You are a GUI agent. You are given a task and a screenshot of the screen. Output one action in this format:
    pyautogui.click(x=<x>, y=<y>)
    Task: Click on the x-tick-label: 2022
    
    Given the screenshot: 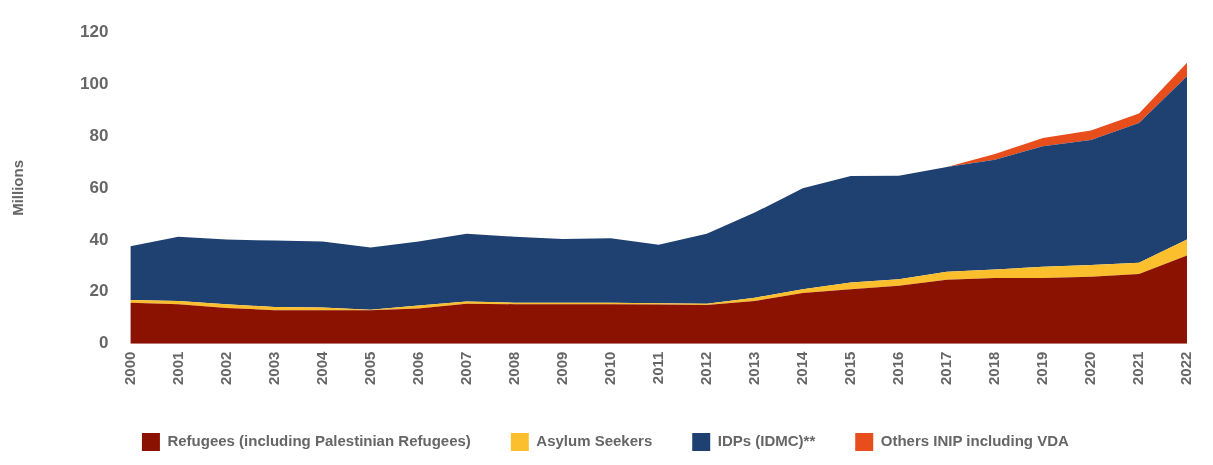 What is the action you would take?
    pyautogui.click(x=1186, y=368)
    